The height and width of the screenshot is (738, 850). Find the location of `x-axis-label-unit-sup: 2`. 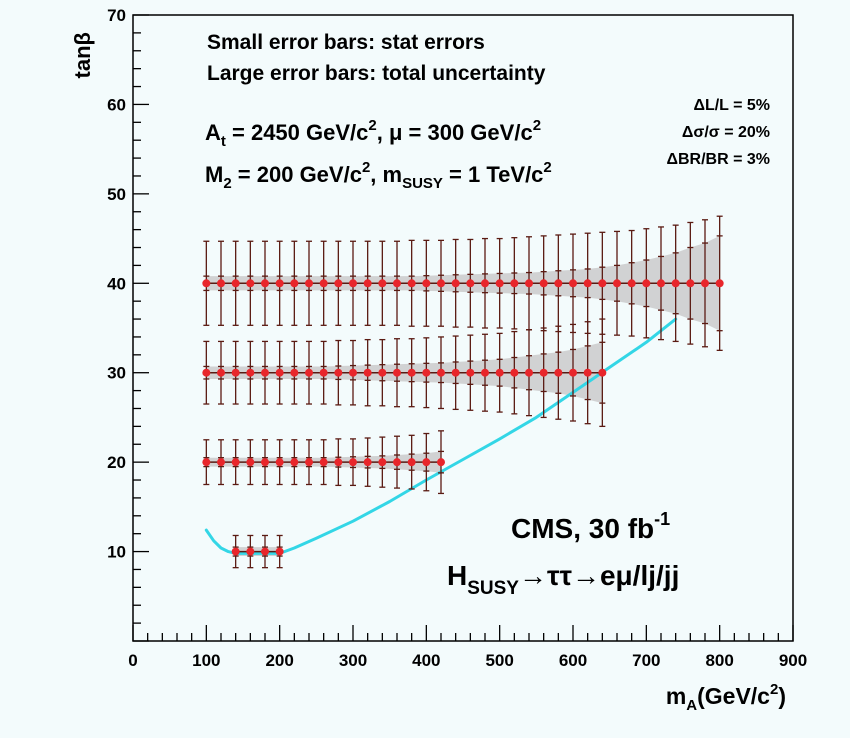

x-axis-label-unit-sup: 2 is located at coordinates (774, 689).